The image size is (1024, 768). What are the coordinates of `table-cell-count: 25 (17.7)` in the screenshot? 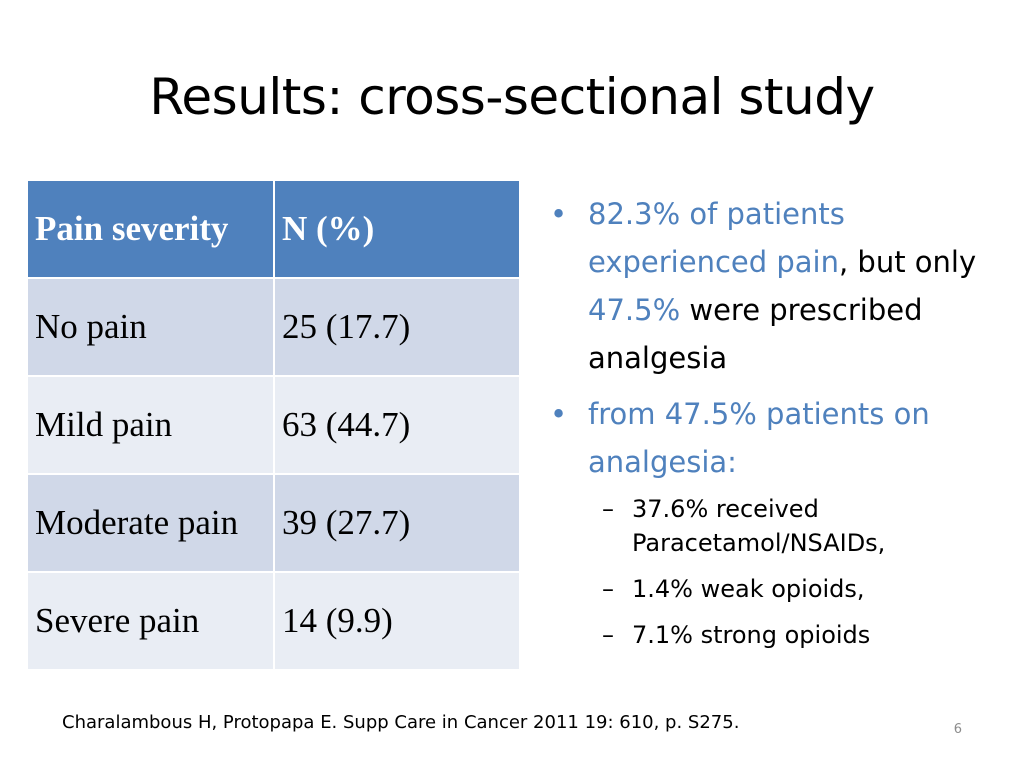 It's located at (397, 327).